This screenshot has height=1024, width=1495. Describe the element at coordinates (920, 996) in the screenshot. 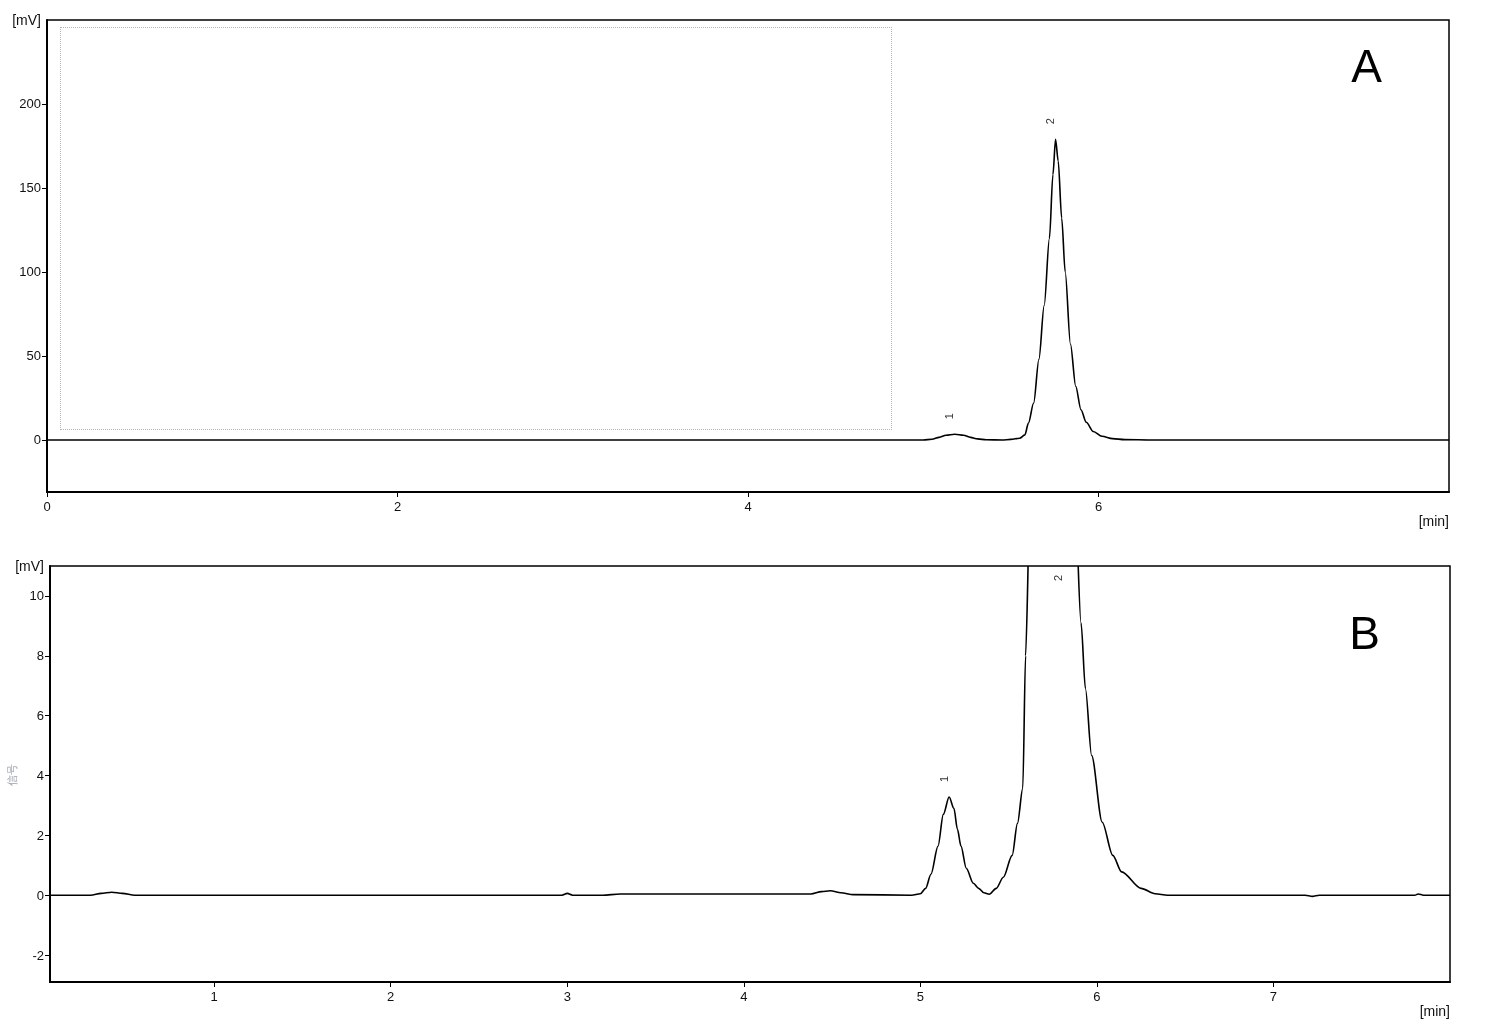

I see `x-tick-label: 5` at that location.